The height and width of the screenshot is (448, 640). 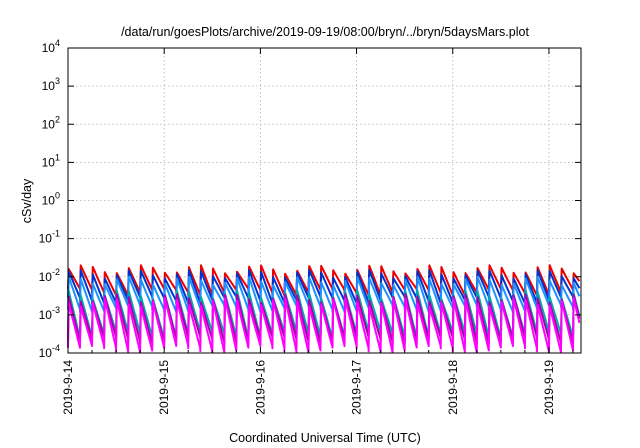 I want to click on y-tick-label: 10⁻¹, so click(x=49, y=237).